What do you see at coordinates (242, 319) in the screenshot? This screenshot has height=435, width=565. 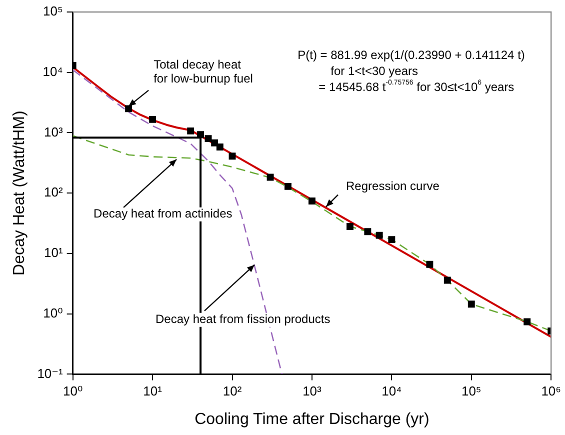 I see `annotation: Decay heat from fission products` at bounding box center [242, 319].